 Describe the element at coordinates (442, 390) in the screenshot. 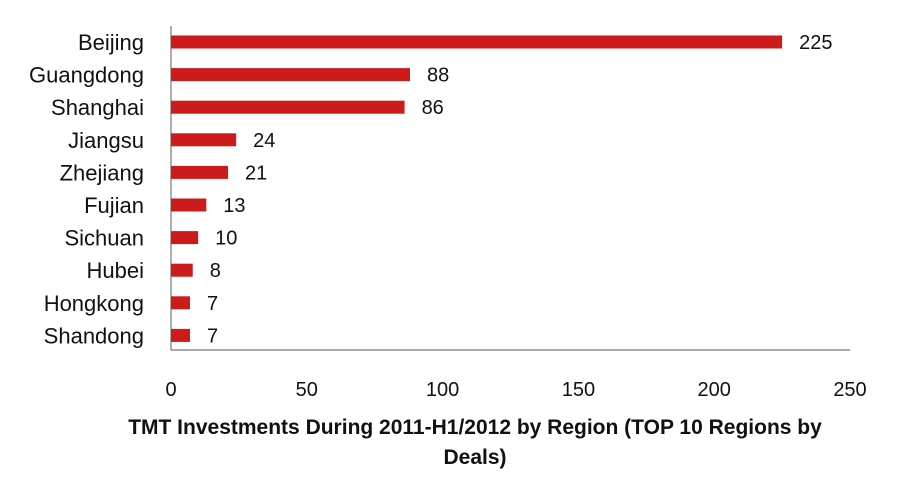

I see `x-tick-label: 100` at that location.